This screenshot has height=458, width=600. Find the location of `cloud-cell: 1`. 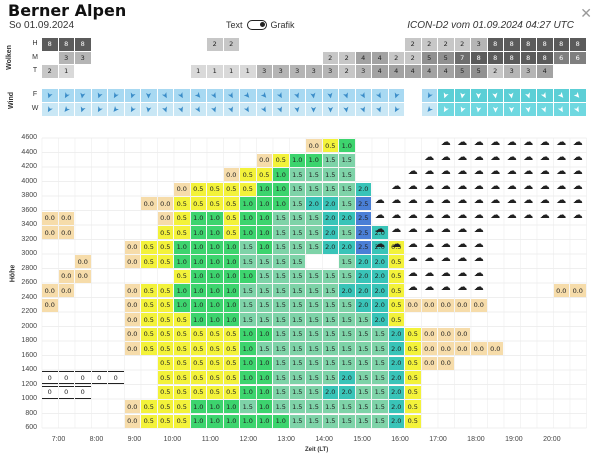

cloud-cell: 1 is located at coordinates (215, 71).